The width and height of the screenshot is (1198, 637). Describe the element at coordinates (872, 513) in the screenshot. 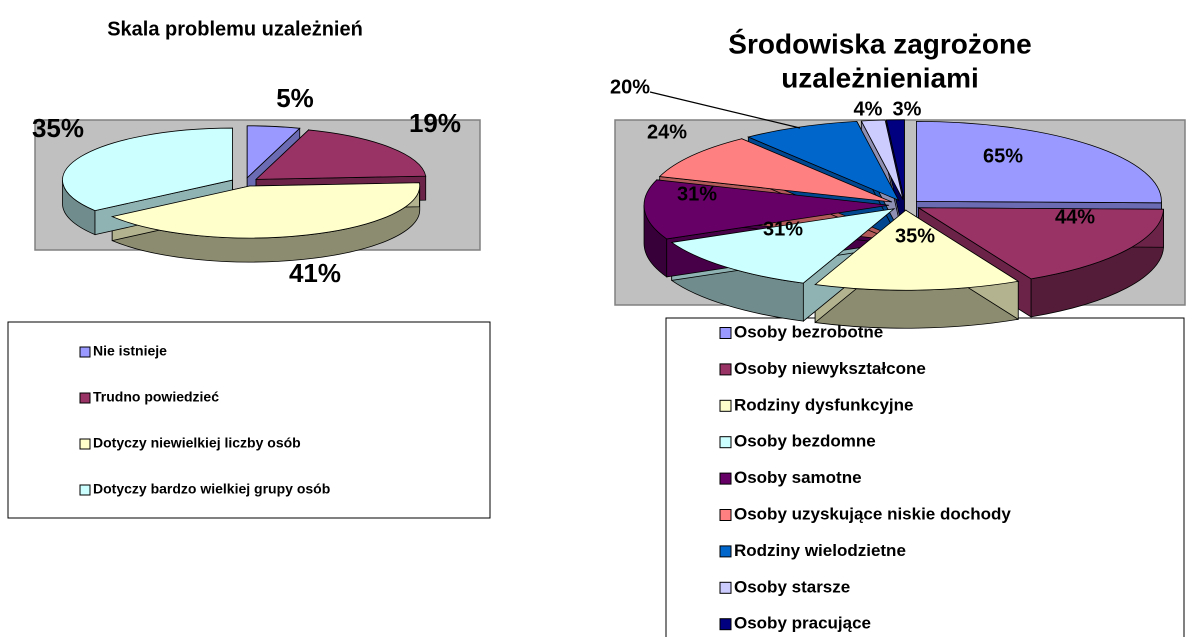

I see `legend-label: Osoby uzyskujące niskie dochody` at that location.